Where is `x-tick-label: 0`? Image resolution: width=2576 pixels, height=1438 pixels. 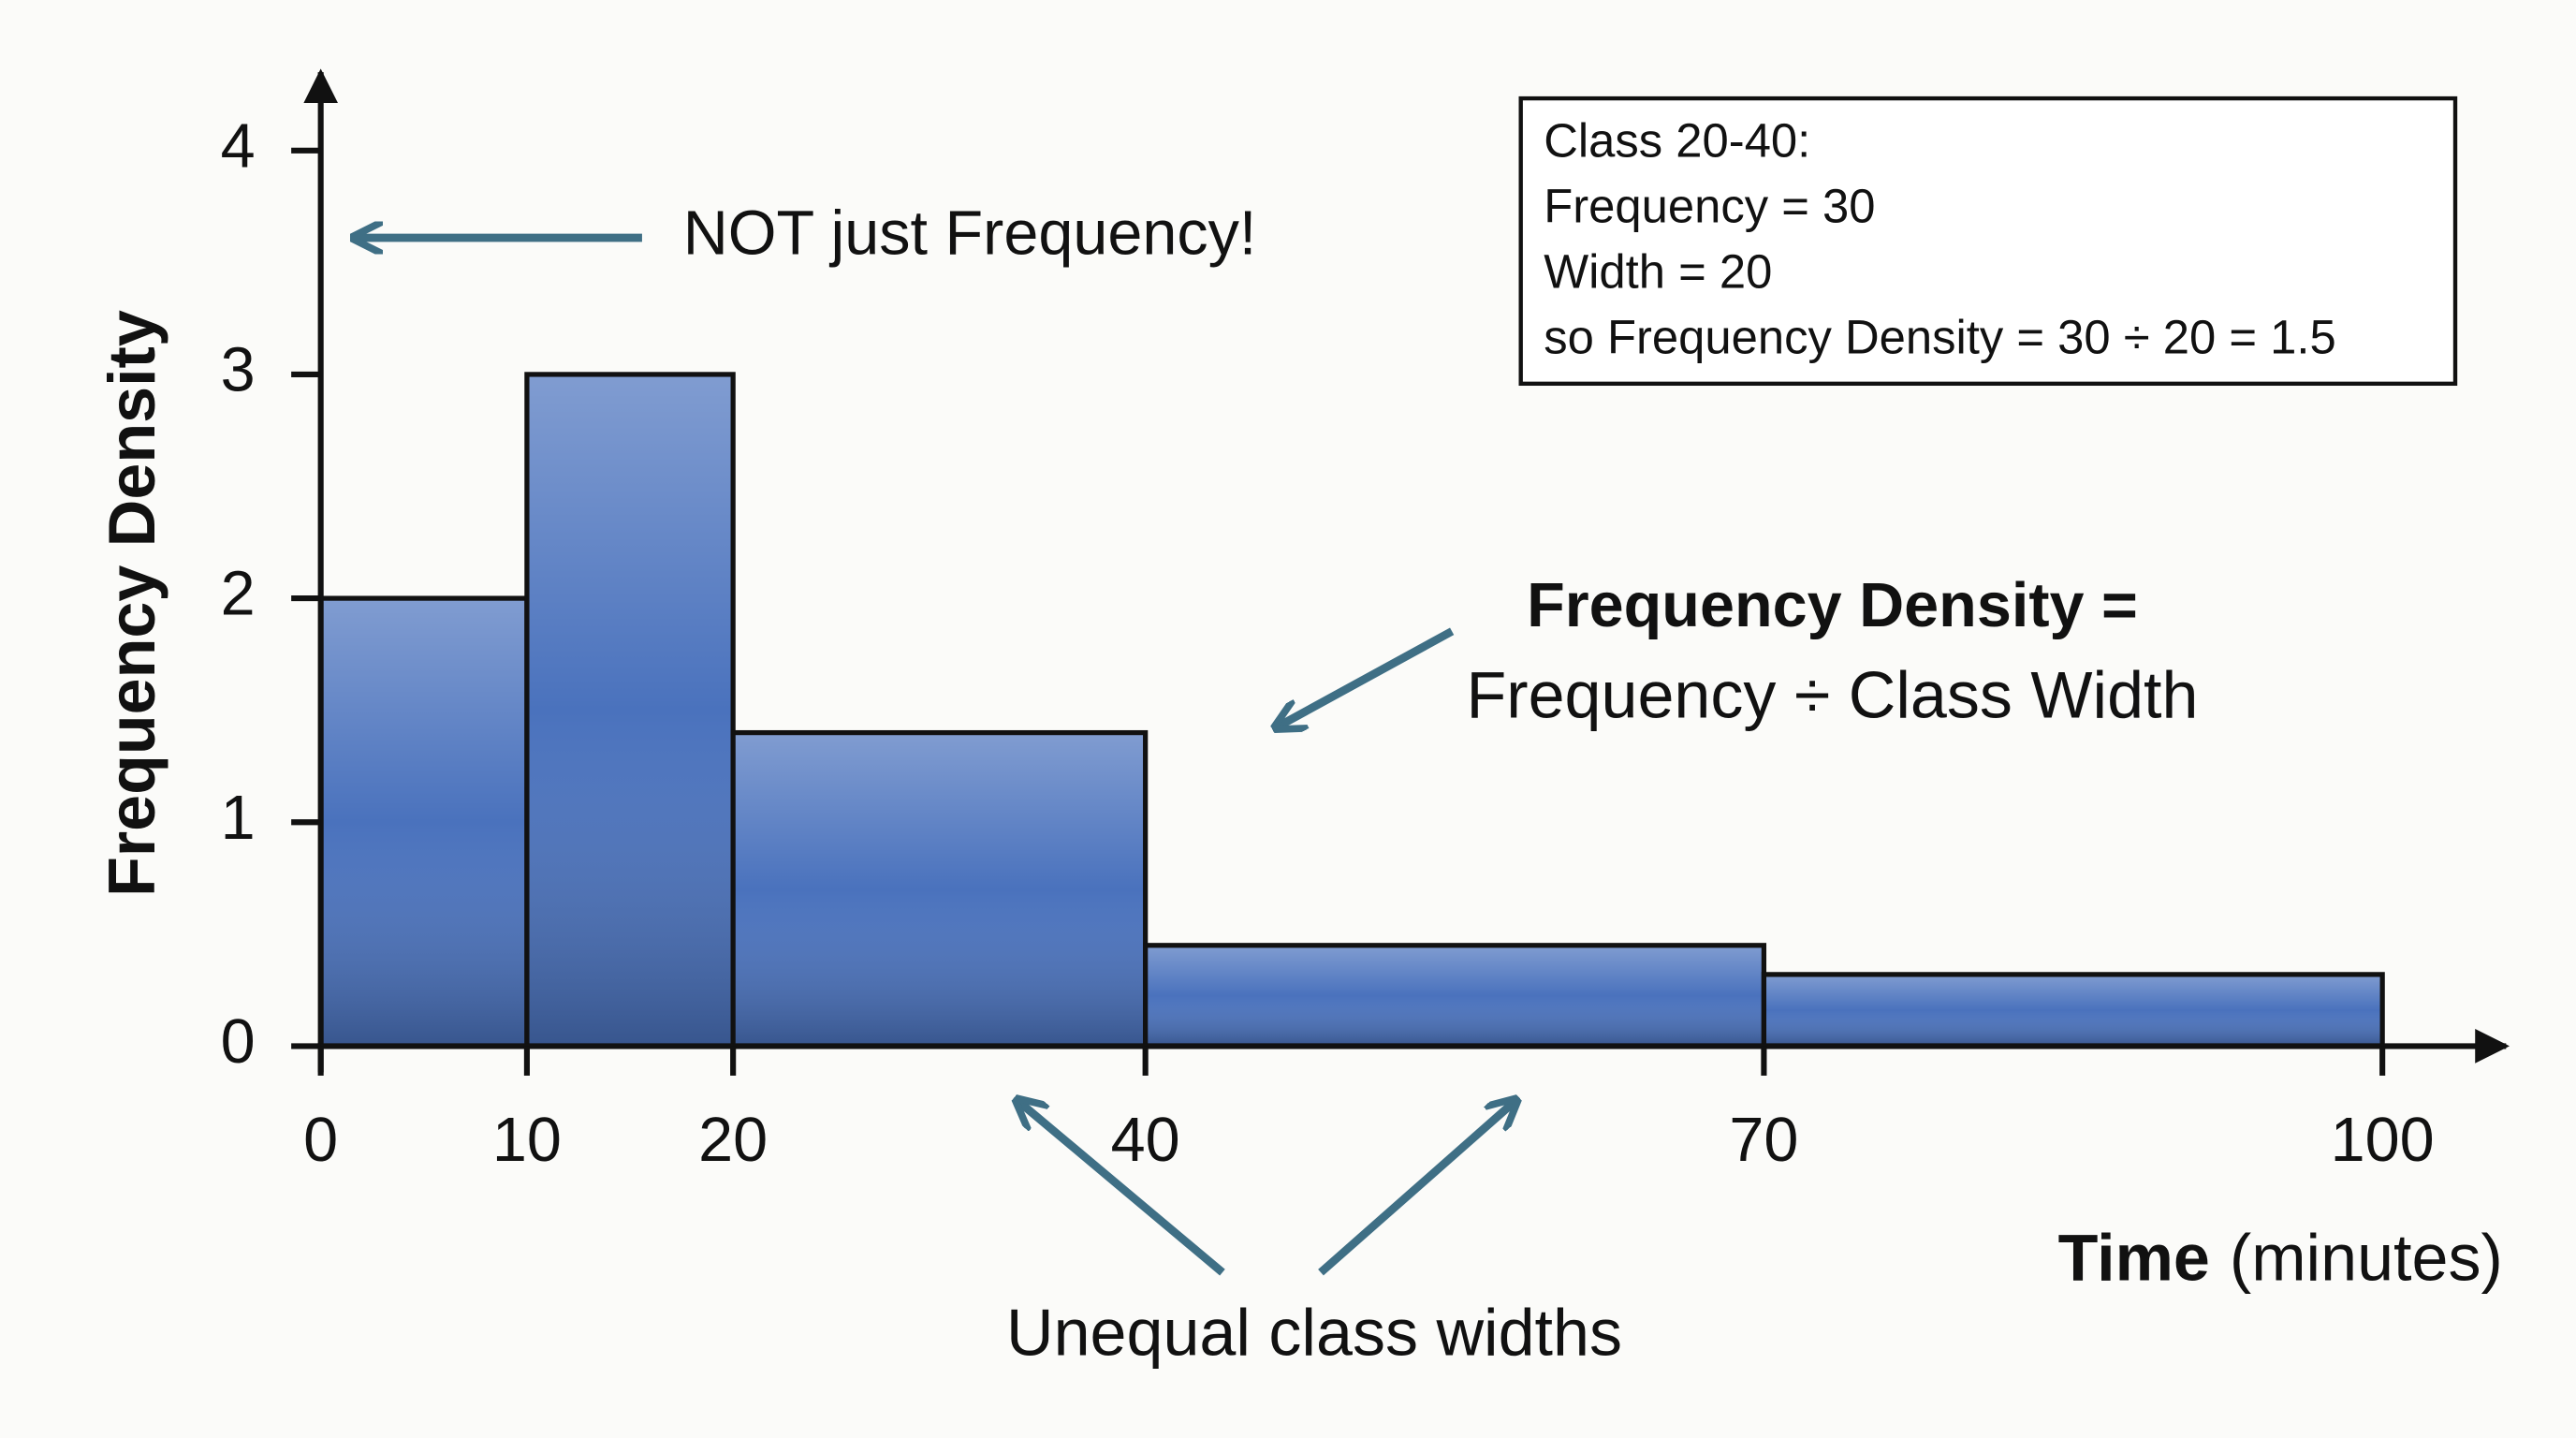
x-tick-label: 0 is located at coordinates (320, 1140).